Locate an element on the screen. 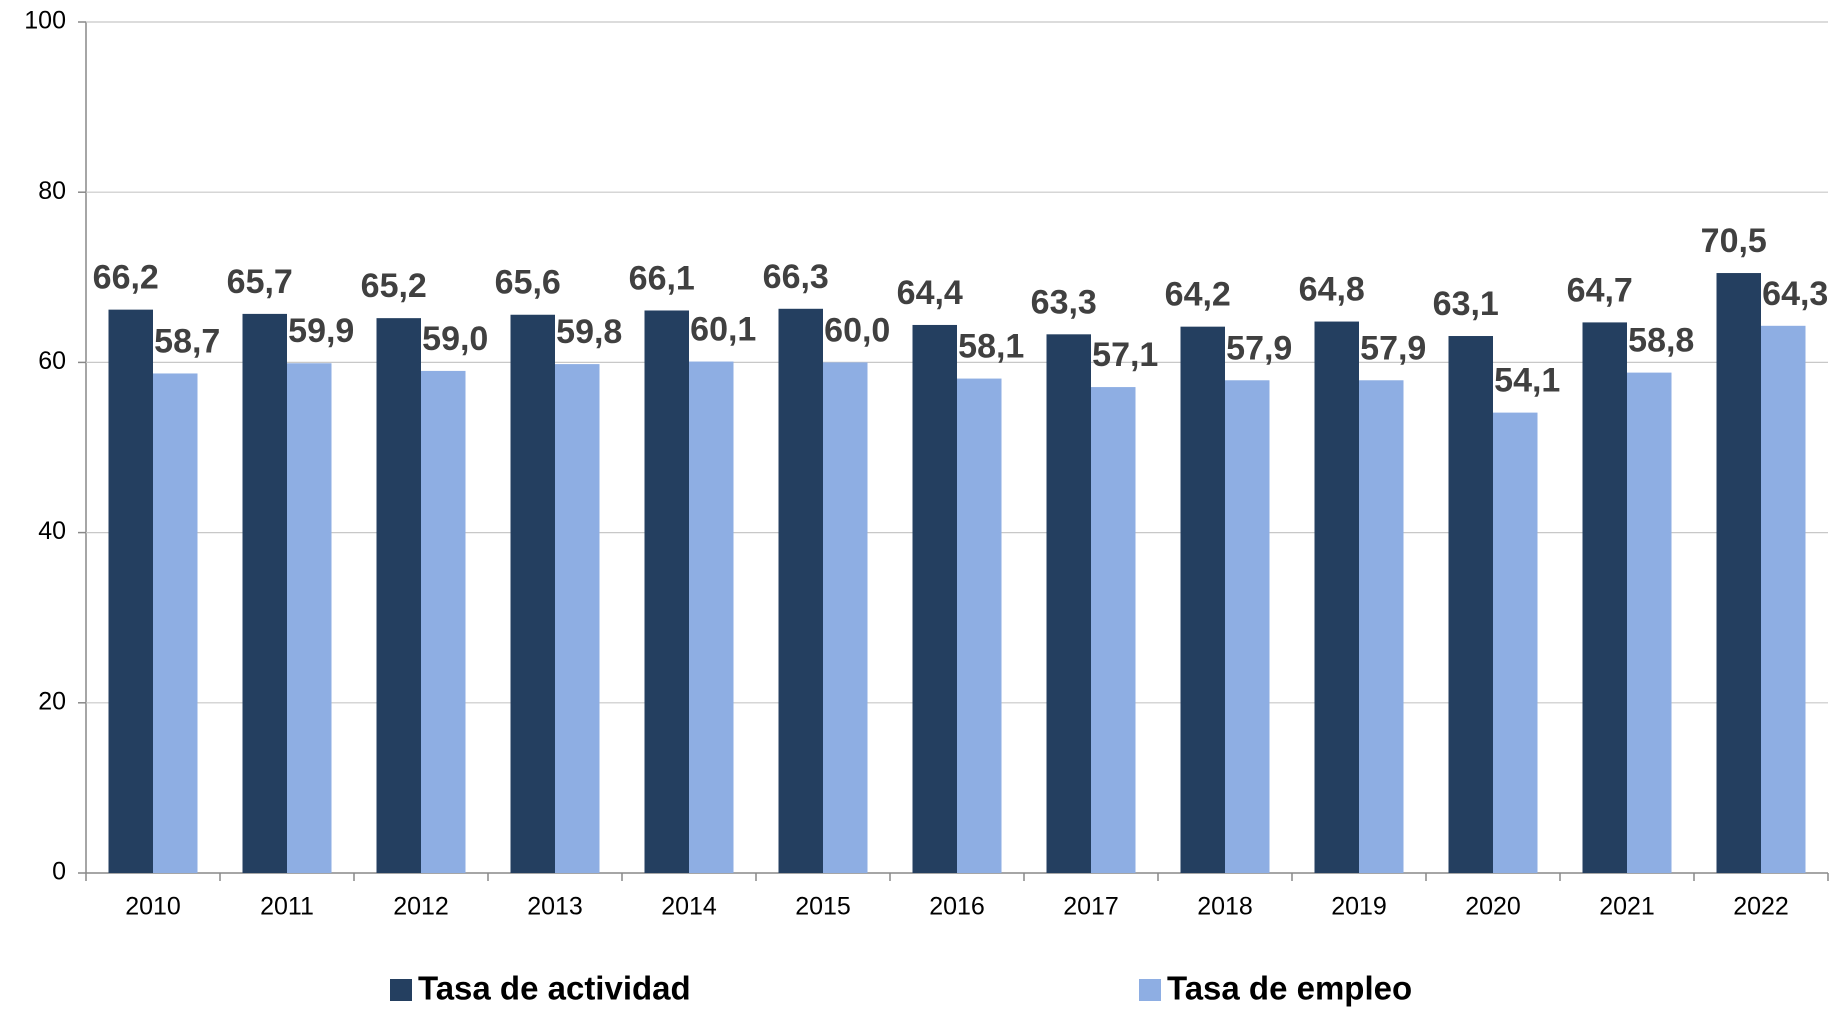  y-tick-label: 40 is located at coordinates (52, 531).